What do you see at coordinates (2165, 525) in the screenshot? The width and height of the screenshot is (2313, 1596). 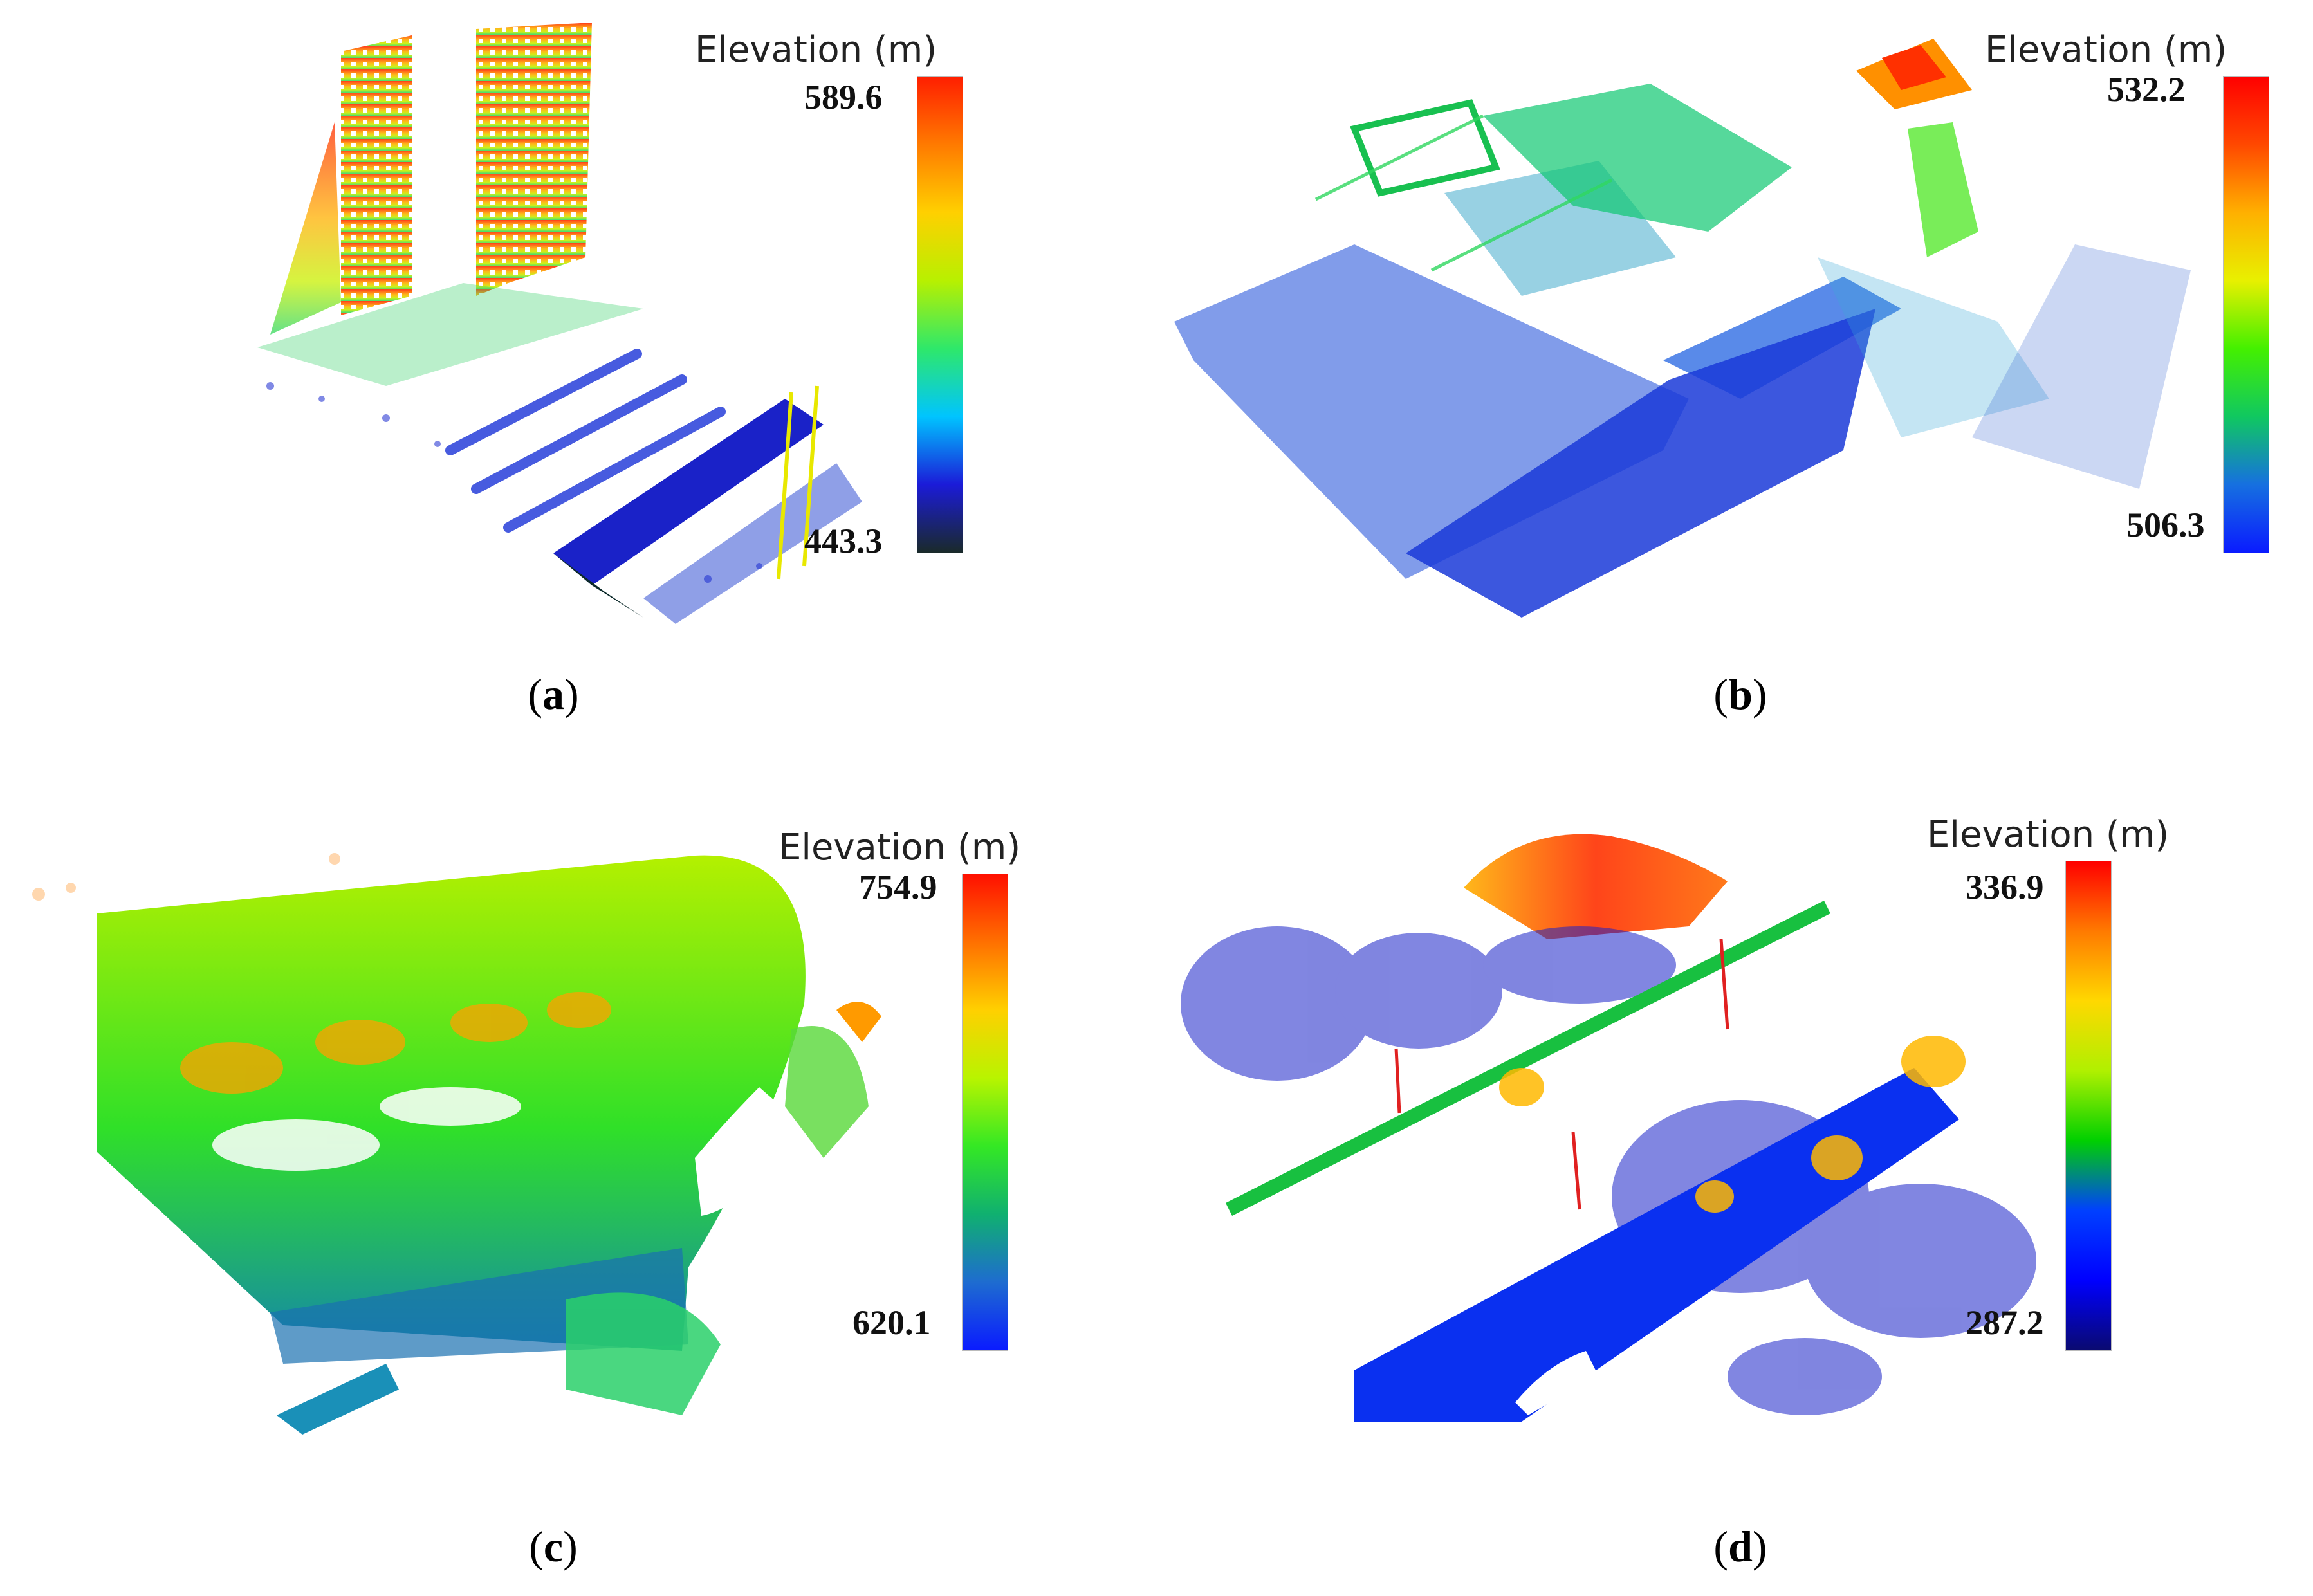 I see `legend-min-b: 506.3` at bounding box center [2165, 525].